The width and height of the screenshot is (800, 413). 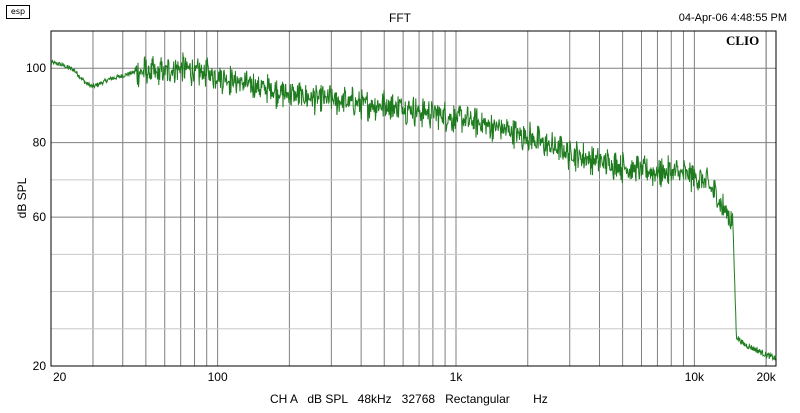 I want to click on x-tick-label: 20k, so click(x=766, y=377).